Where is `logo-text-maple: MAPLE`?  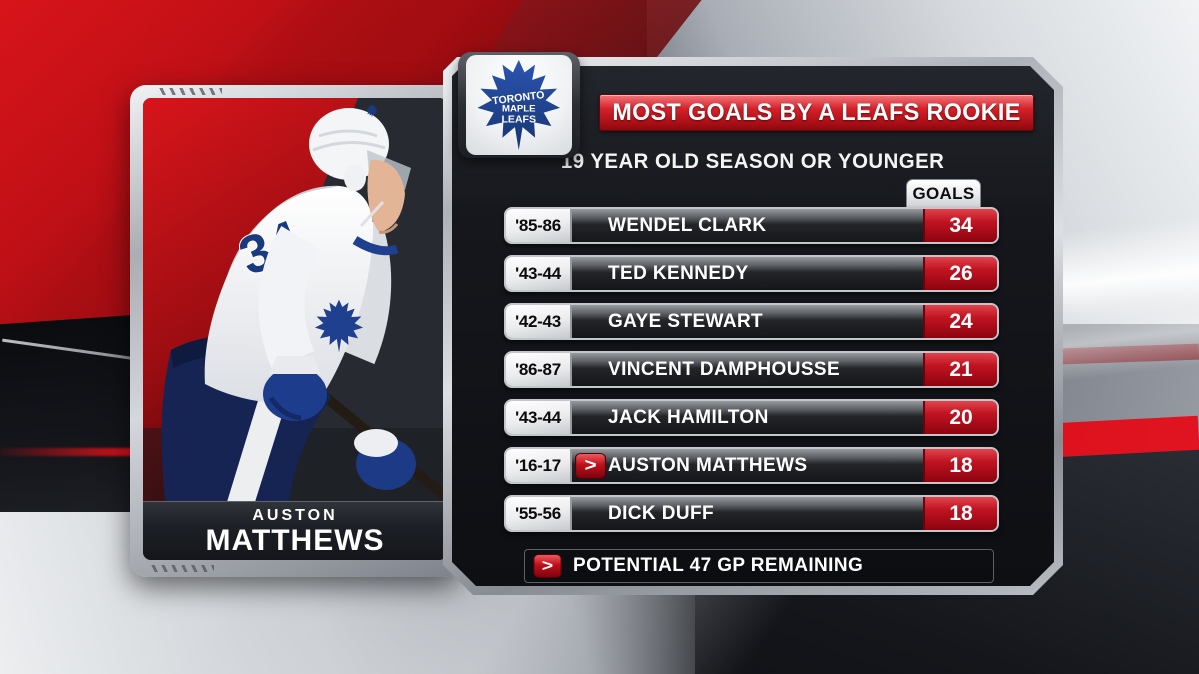
logo-text-maple: MAPLE is located at coordinates (519, 109).